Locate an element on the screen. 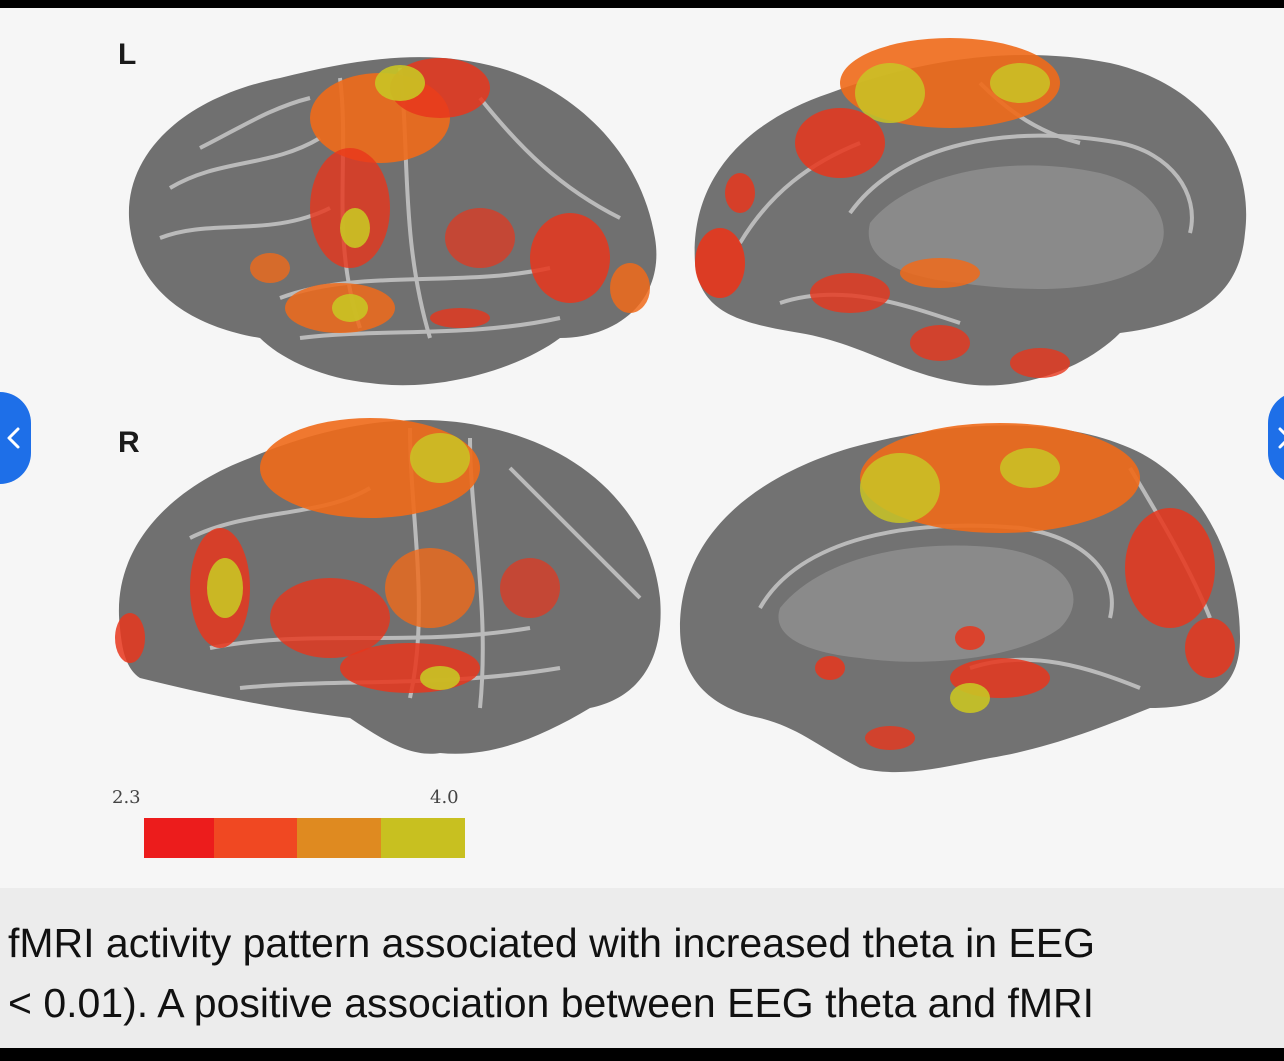  left-hemisphere-label: L is located at coordinates (127, 54).